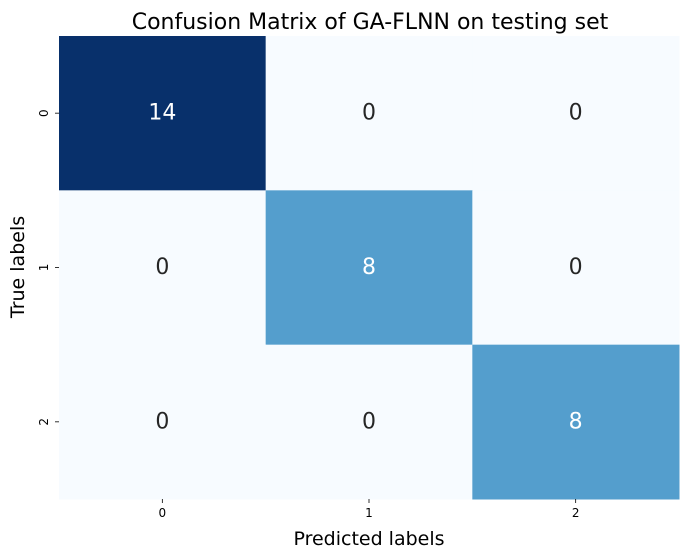 The height and width of the screenshot is (558, 689). Describe the element at coordinates (18, 267) in the screenshot. I see `y-axis-label: True labels` at that location.